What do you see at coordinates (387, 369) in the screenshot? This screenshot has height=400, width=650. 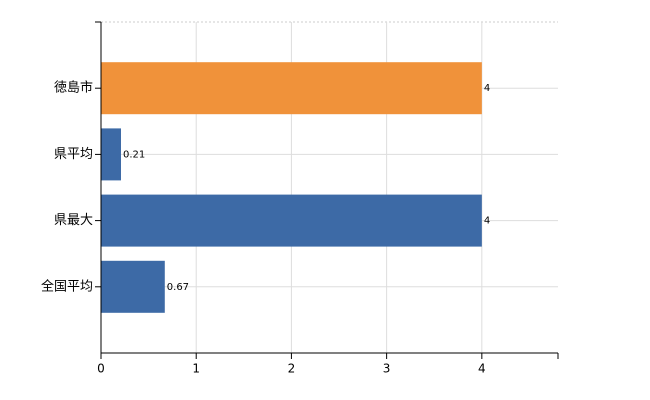 I see `x-tick-label: 3` at bounding box center [387, 369].